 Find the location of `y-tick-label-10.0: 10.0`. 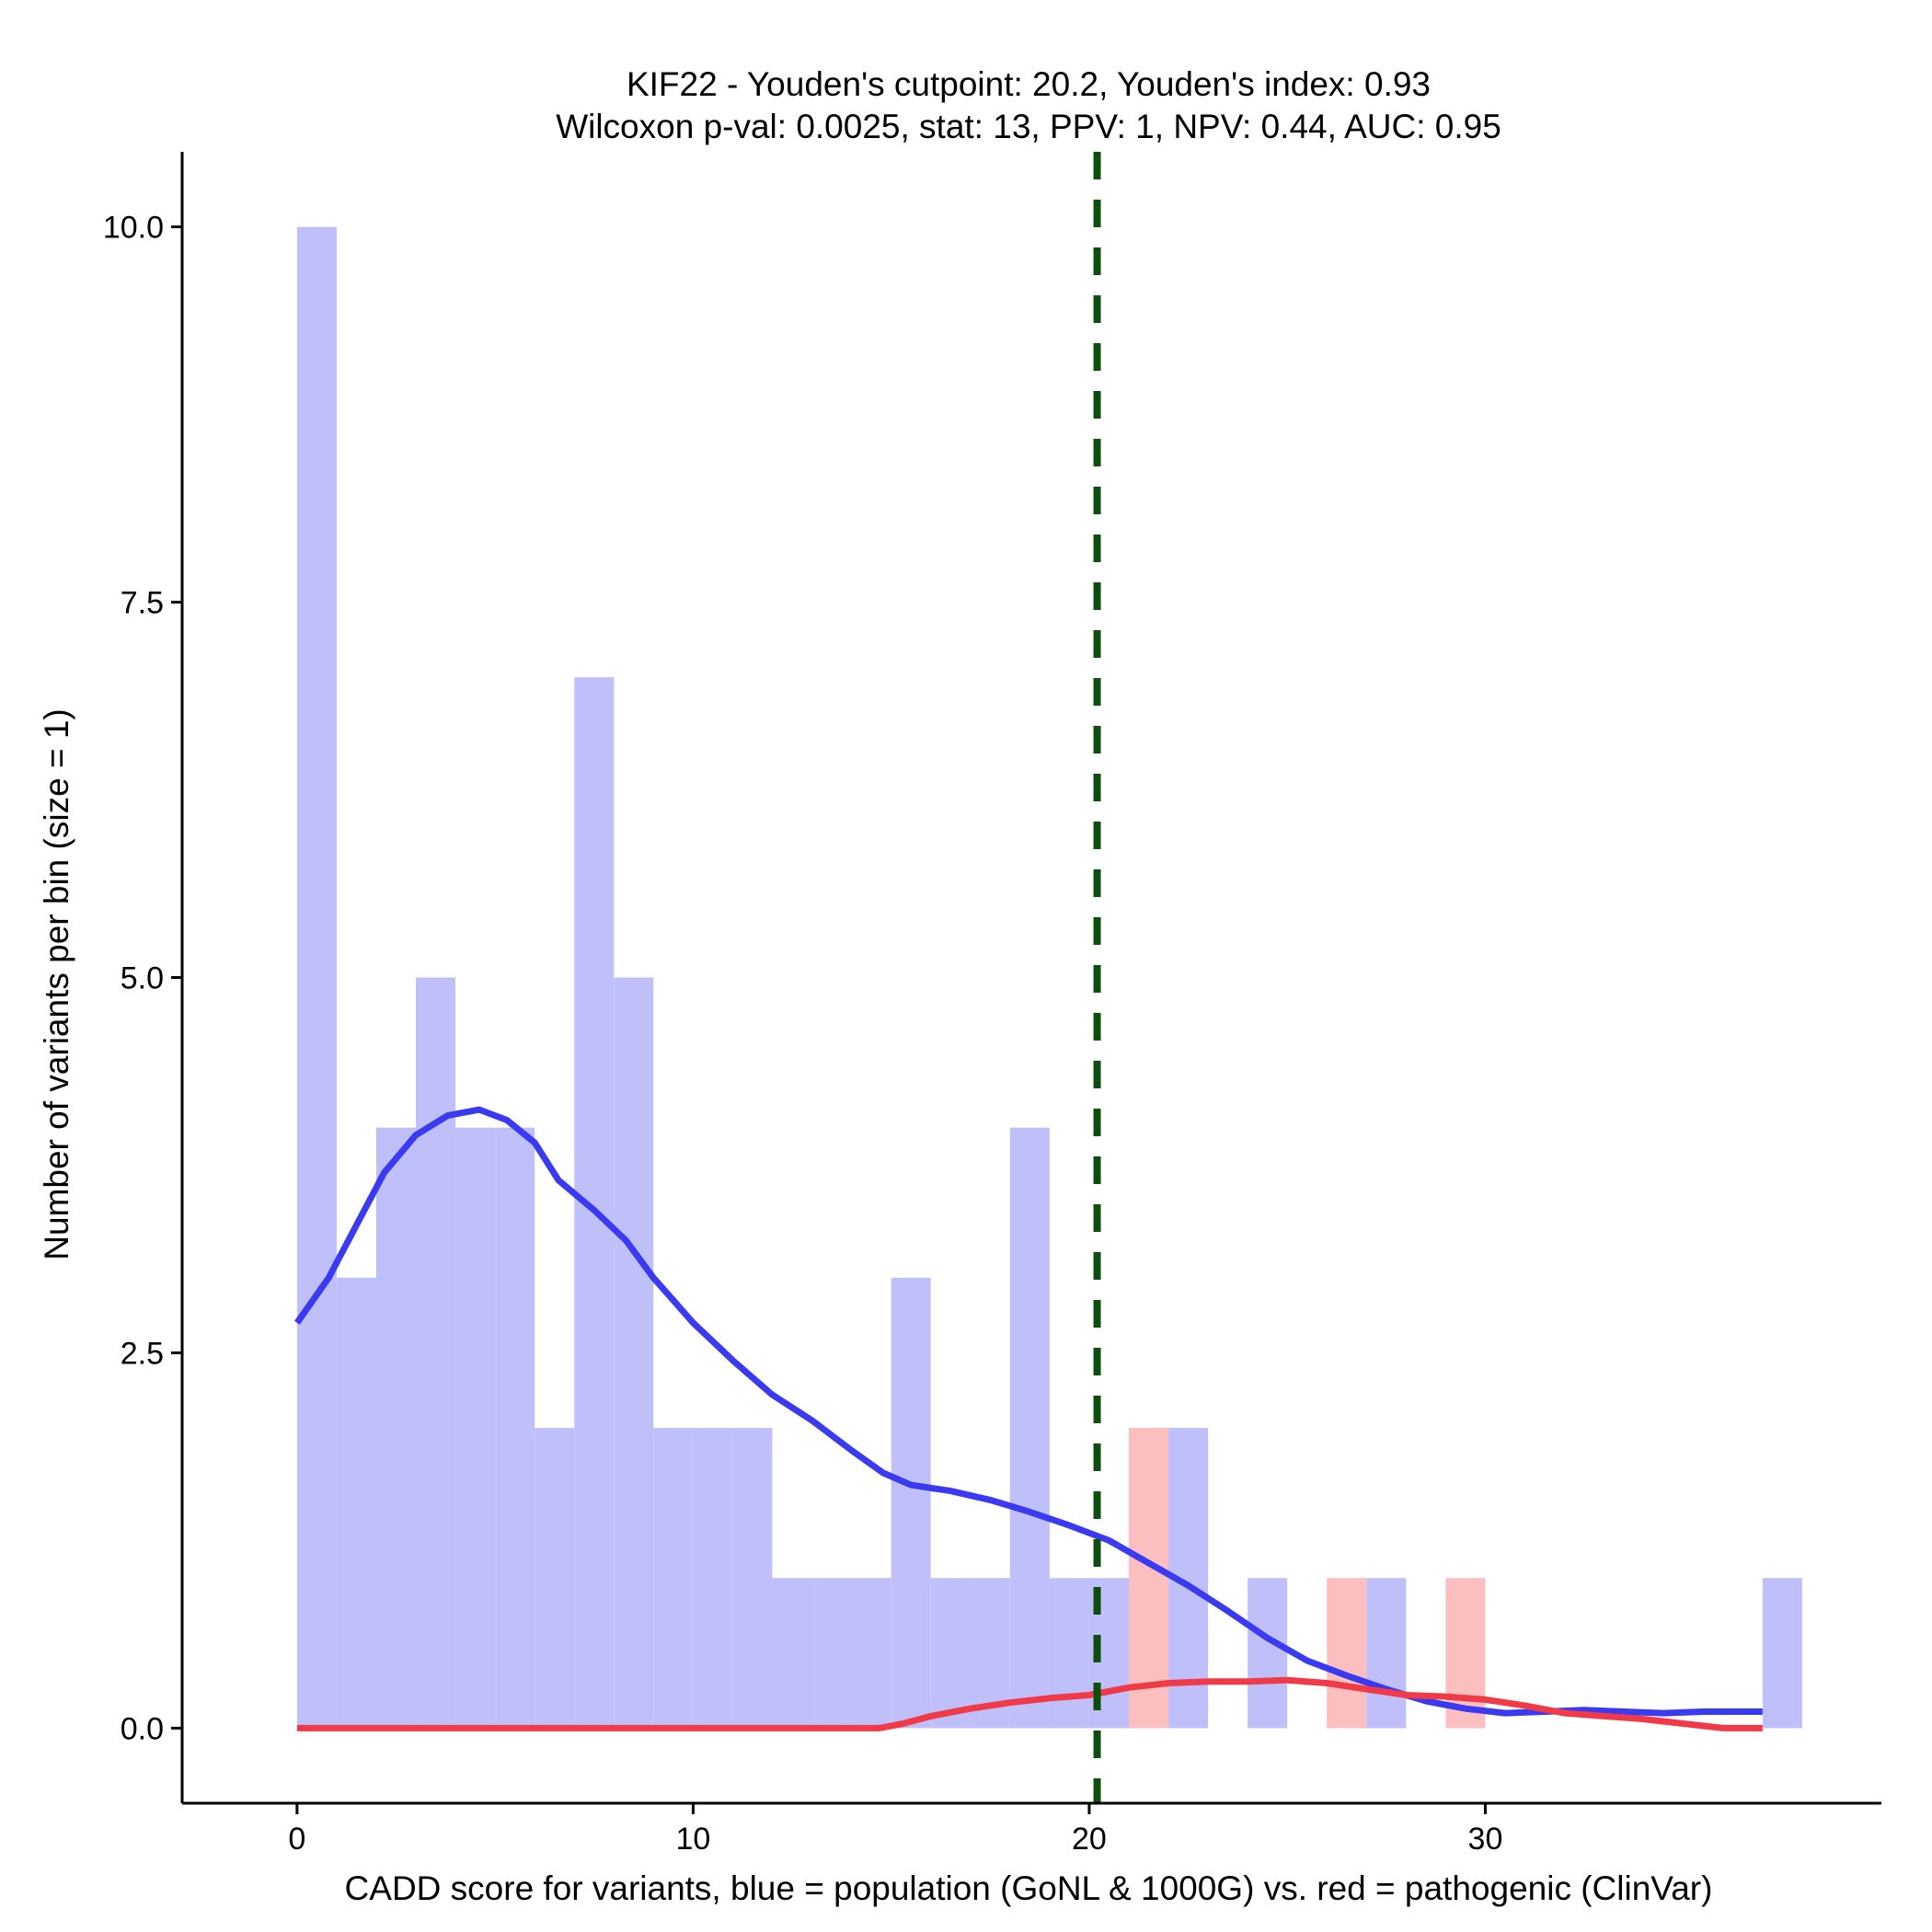

y-tick-label-10.0: 10.0 is located at coordinates (133, 228).